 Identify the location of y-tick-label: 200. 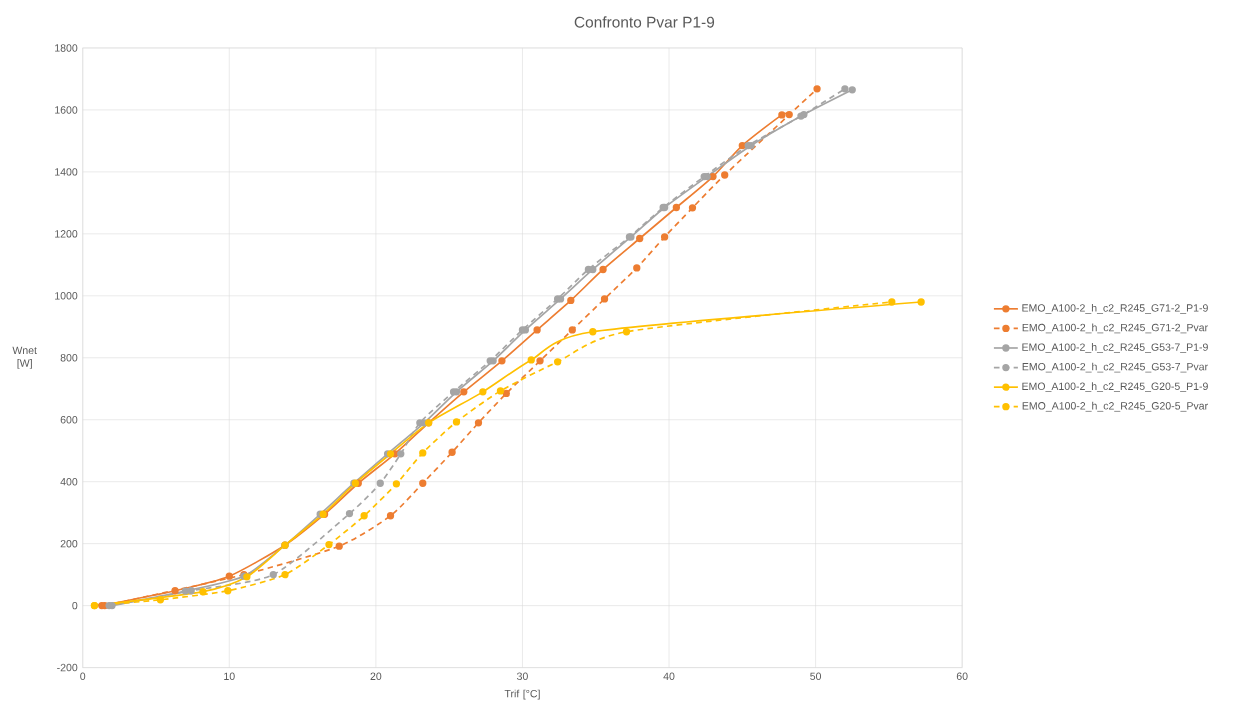
(69, 543).